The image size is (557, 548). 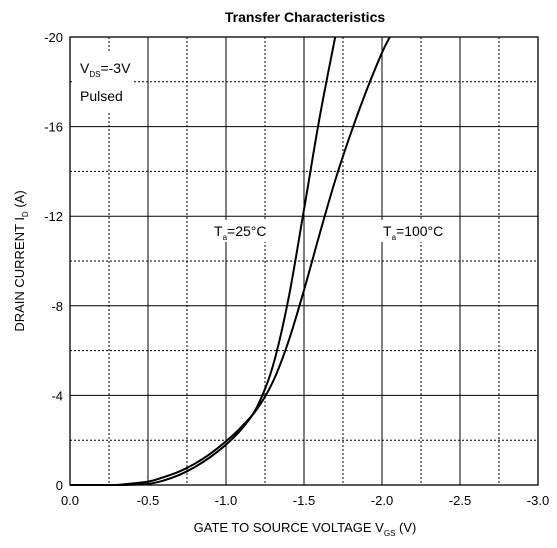 I want to click on condition-vds-main: V, so click(x=85, y=68).